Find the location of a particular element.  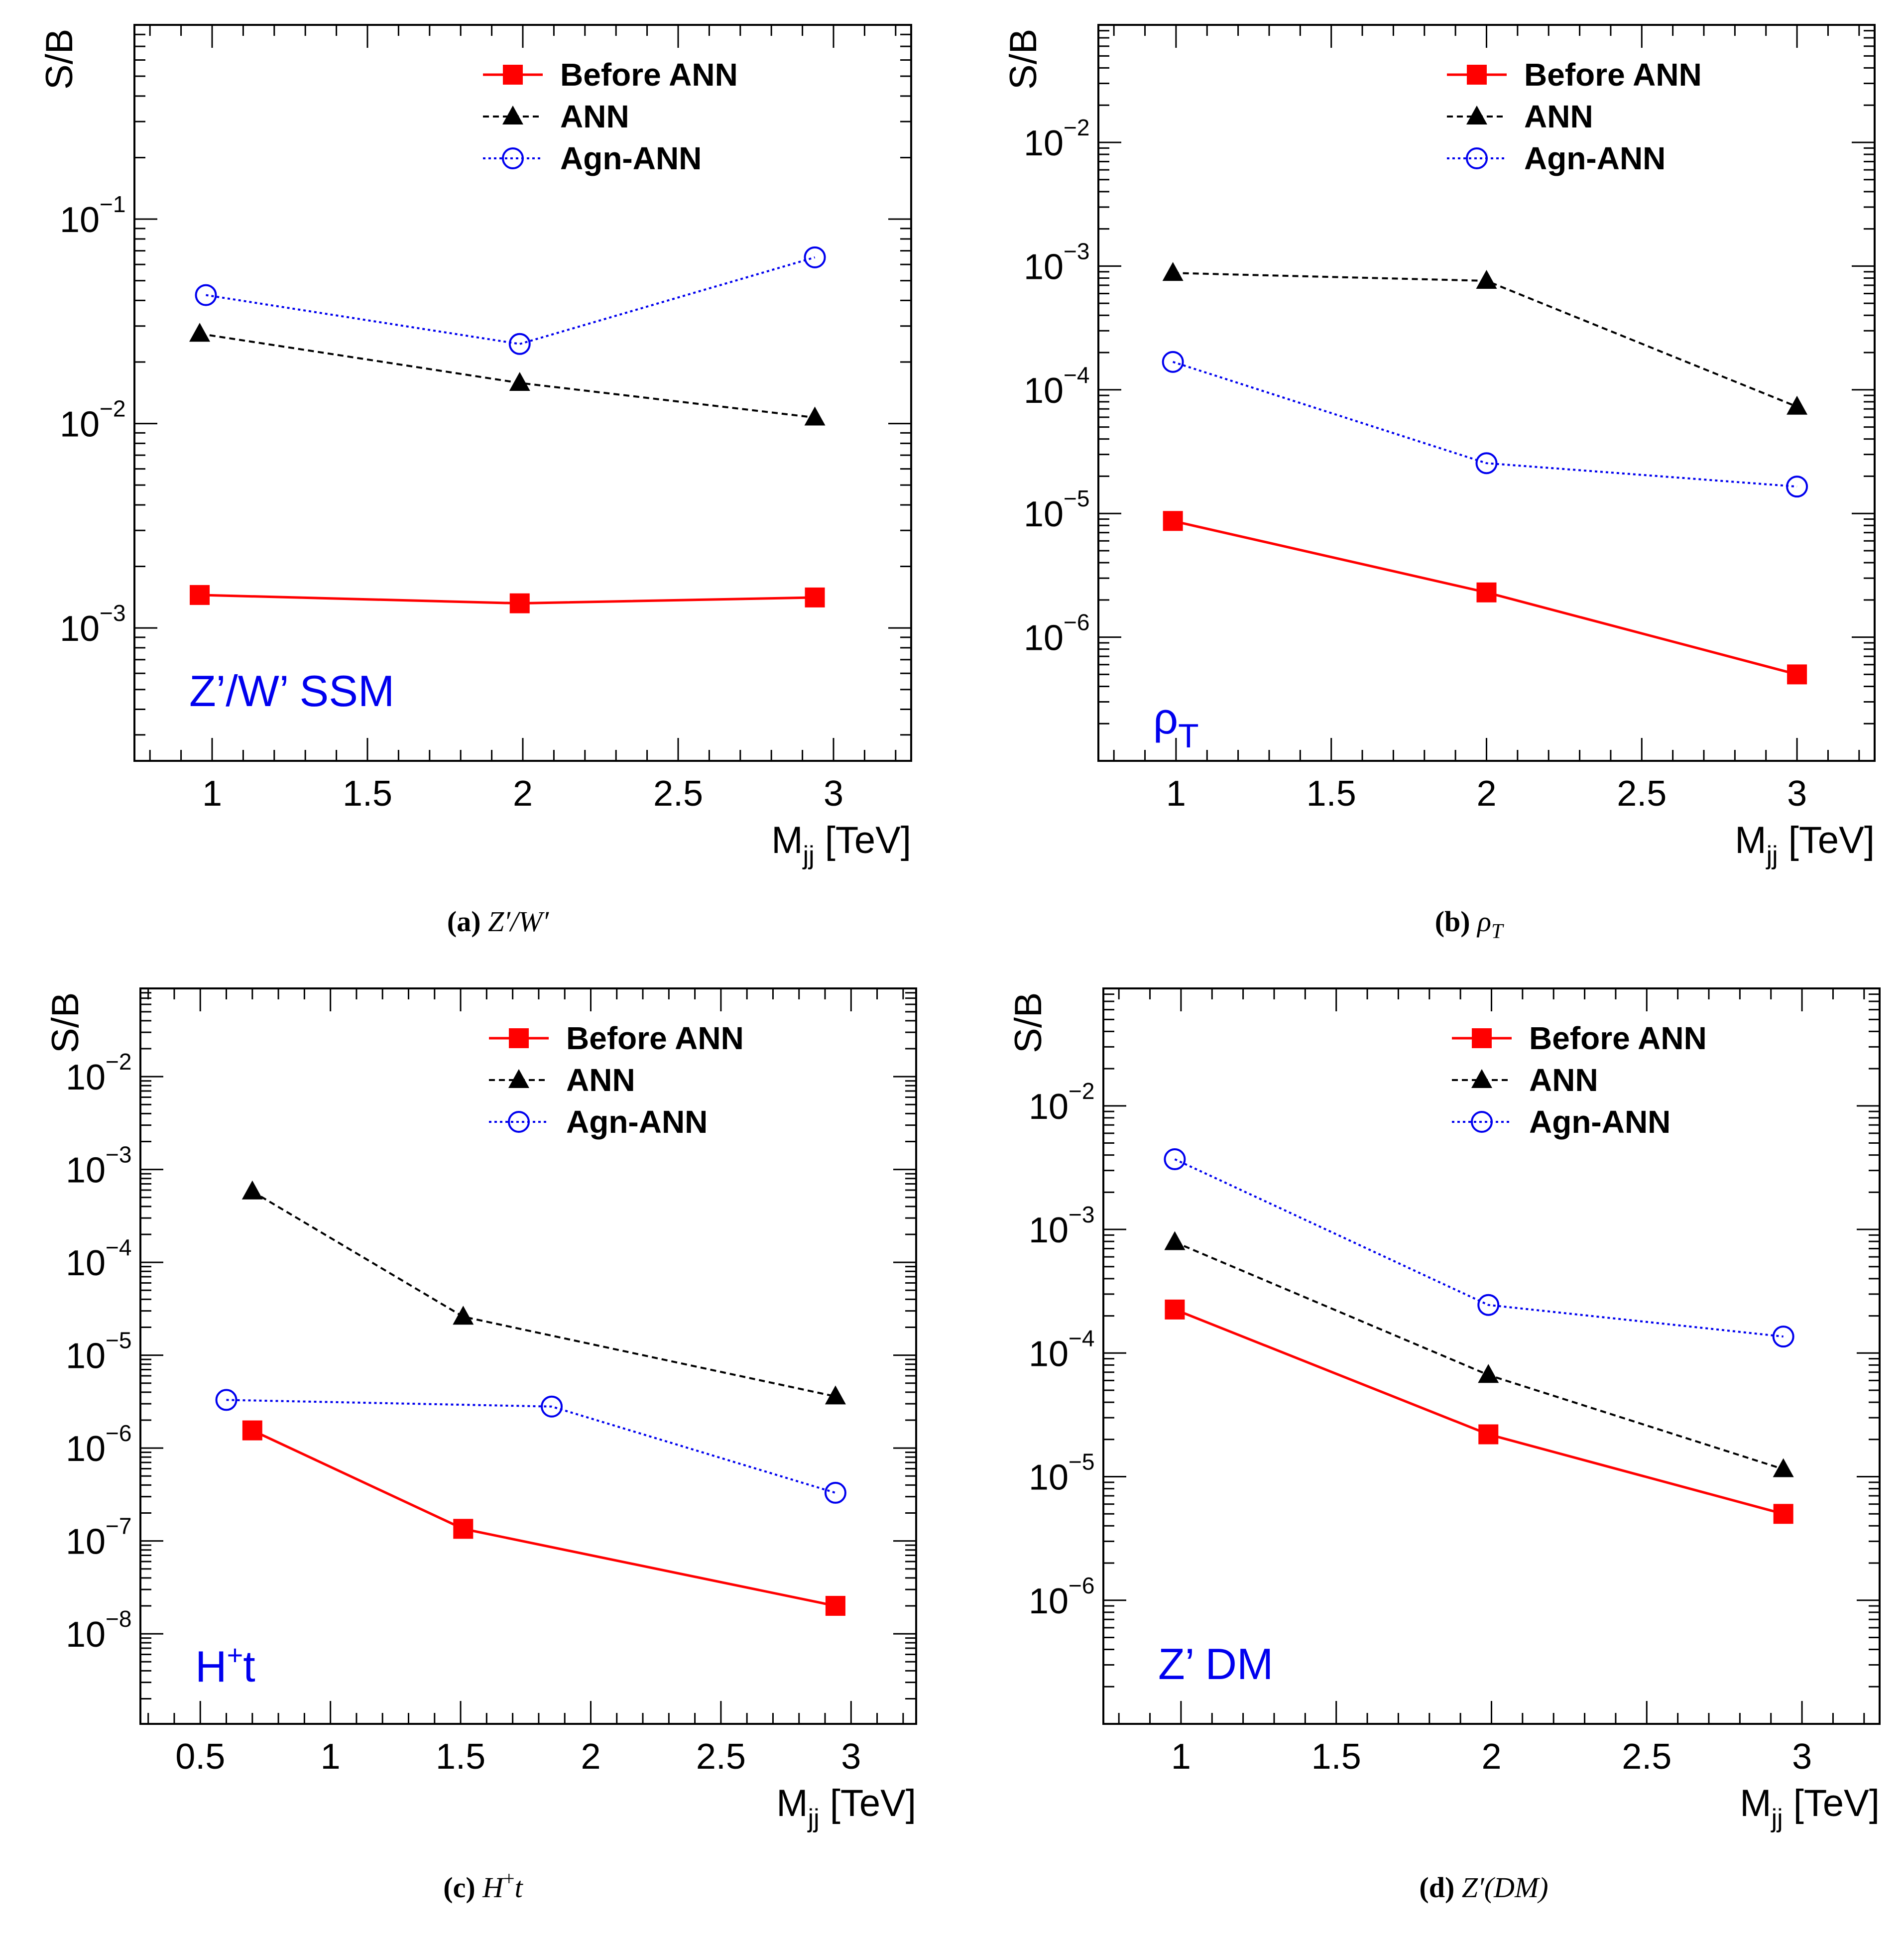

signal-label: Z’/W’ SSM is located at coordinates (291, 691).